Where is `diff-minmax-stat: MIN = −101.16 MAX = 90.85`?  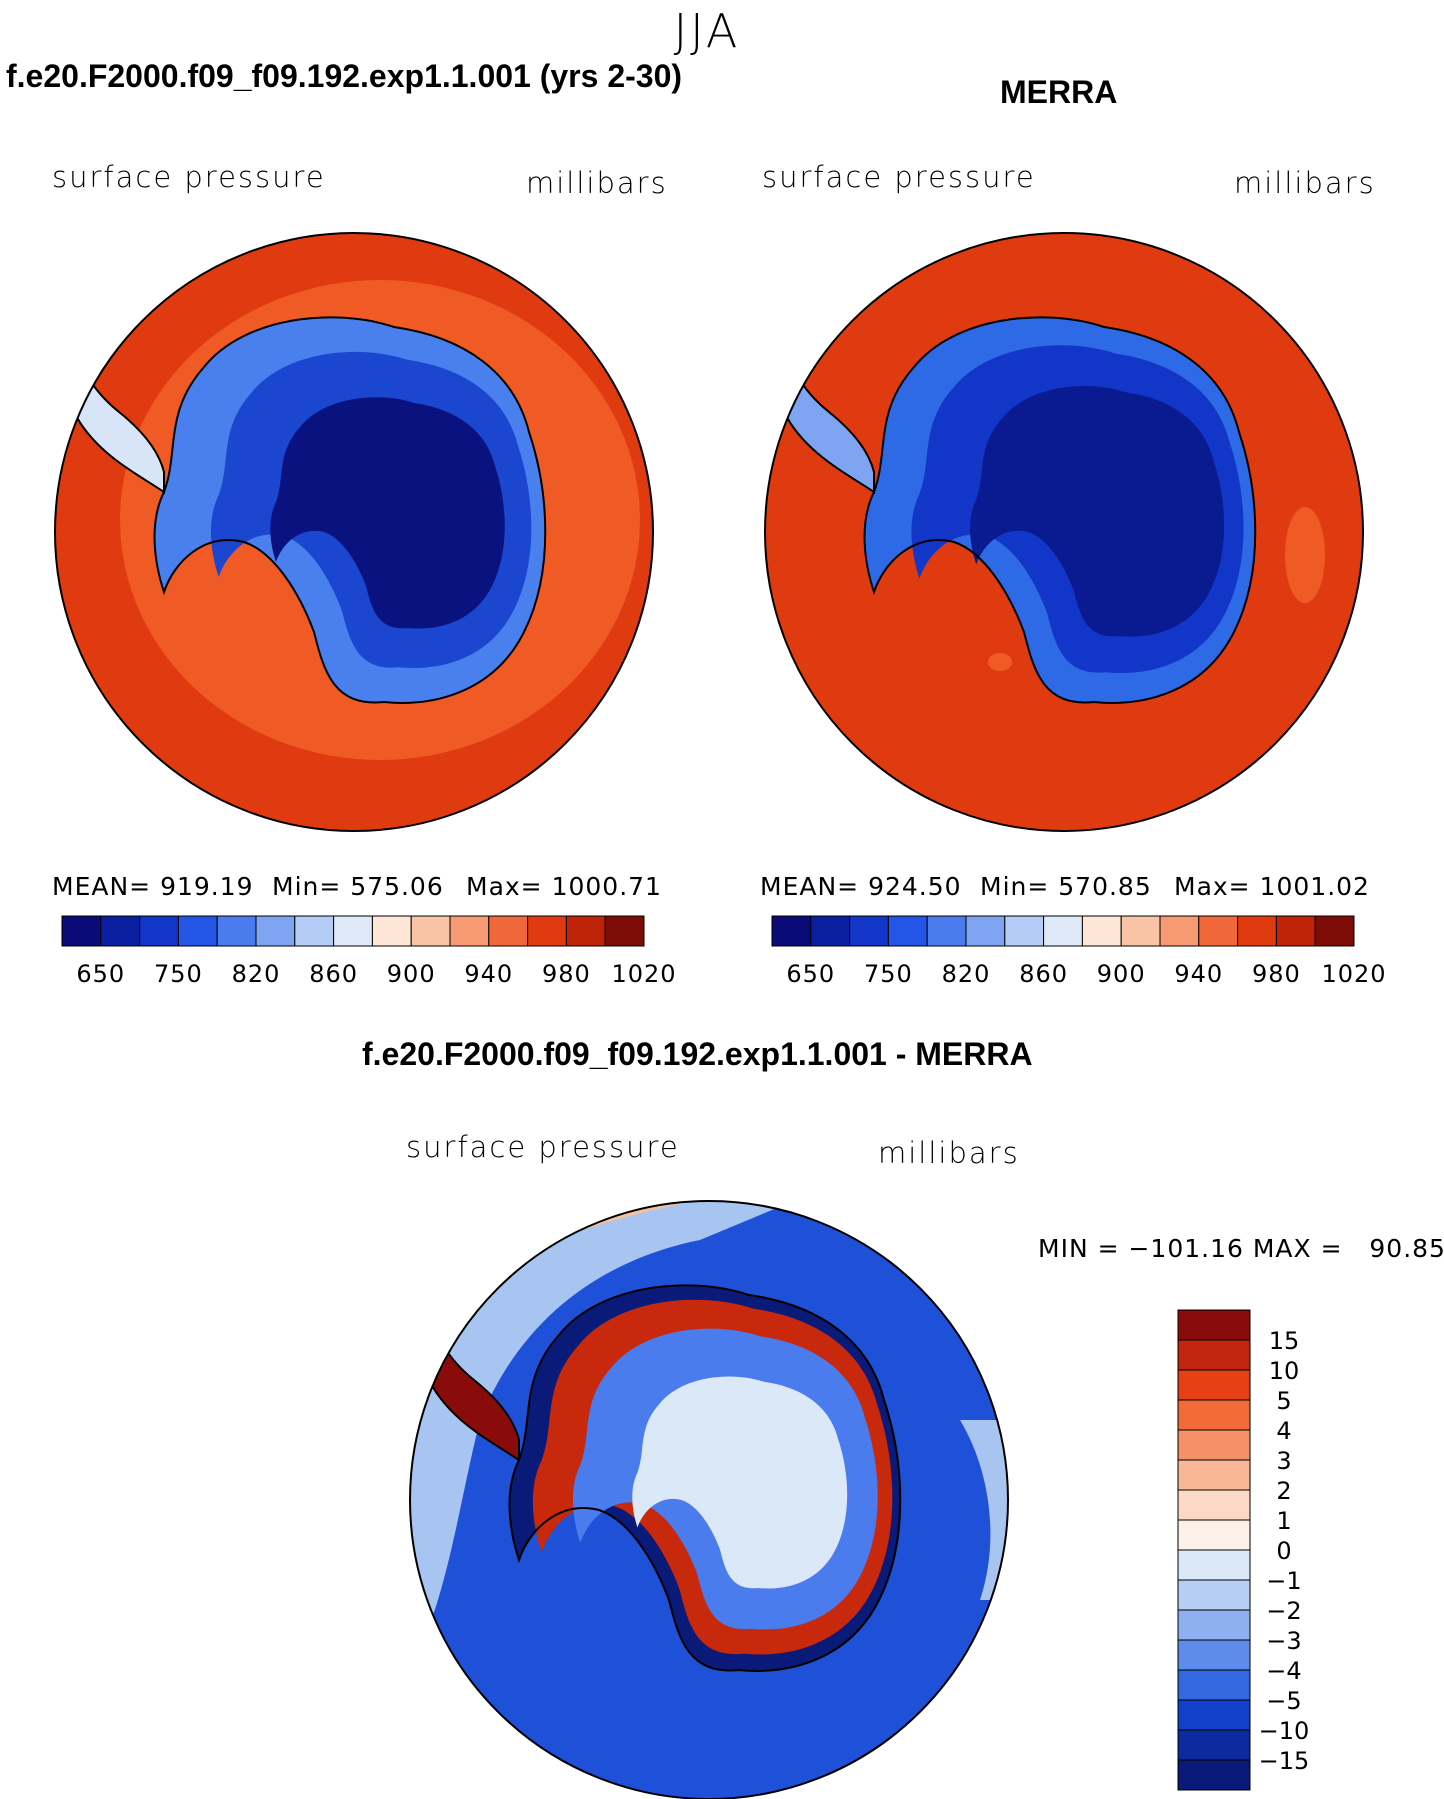 diff-minmax-stat: MIN = −101.16 MAX = 90.85 is located at coordinates (1241, 1248).